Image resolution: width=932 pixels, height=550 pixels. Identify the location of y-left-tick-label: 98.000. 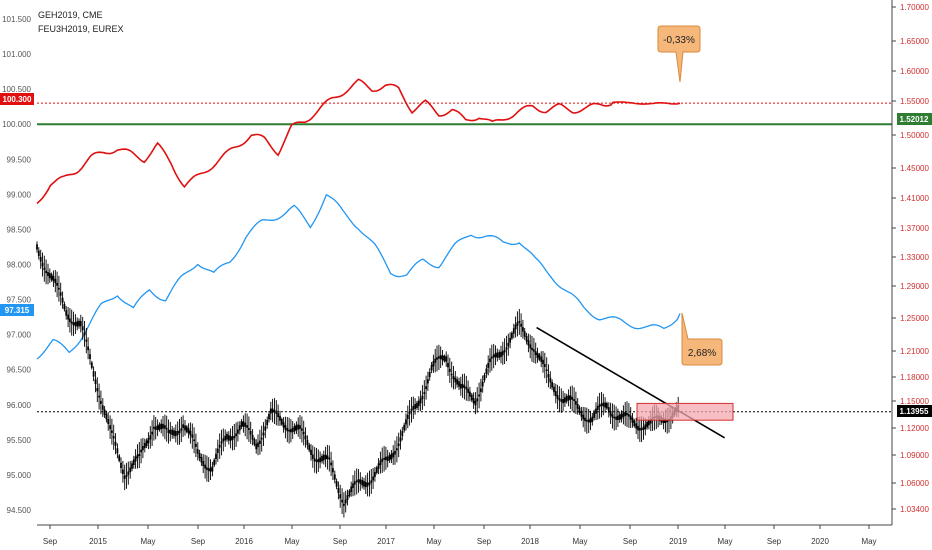
(19, 265).